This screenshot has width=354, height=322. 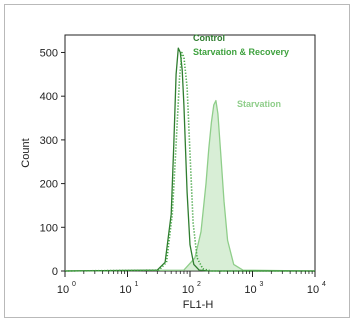 What do you see at coordinates (49, 228) in the screenshot?
I see `y-tick-label: 100` at bounding box center [49, 228].